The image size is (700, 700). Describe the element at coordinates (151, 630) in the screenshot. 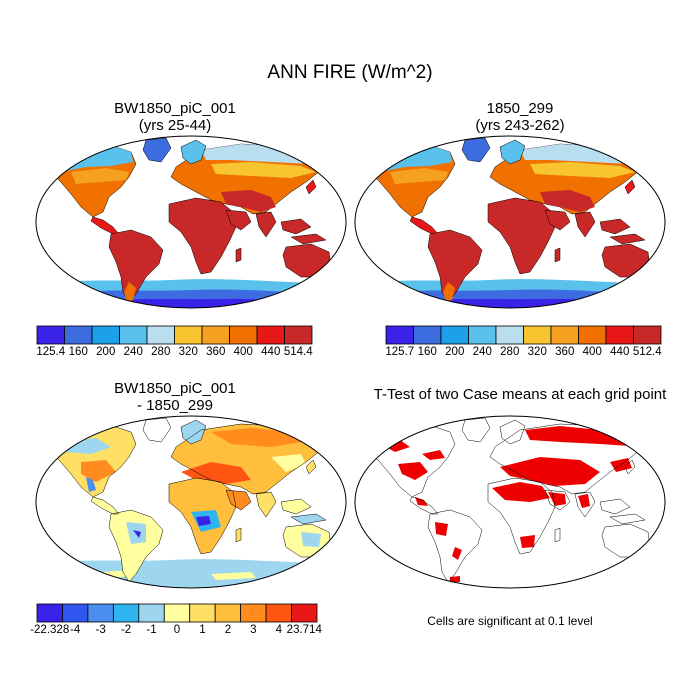

I see `panel-3-colorbar-tick-label: -1` at that location.